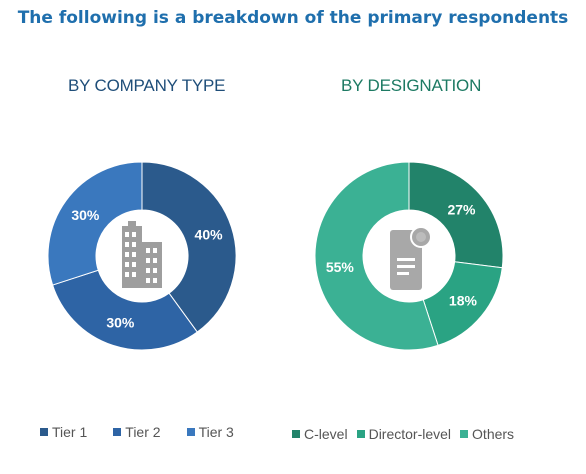  What do you see at coordinates (461, 210) in the screenshot?
I see `data-label-c-level: 27%` at bounding box center [461, 210].